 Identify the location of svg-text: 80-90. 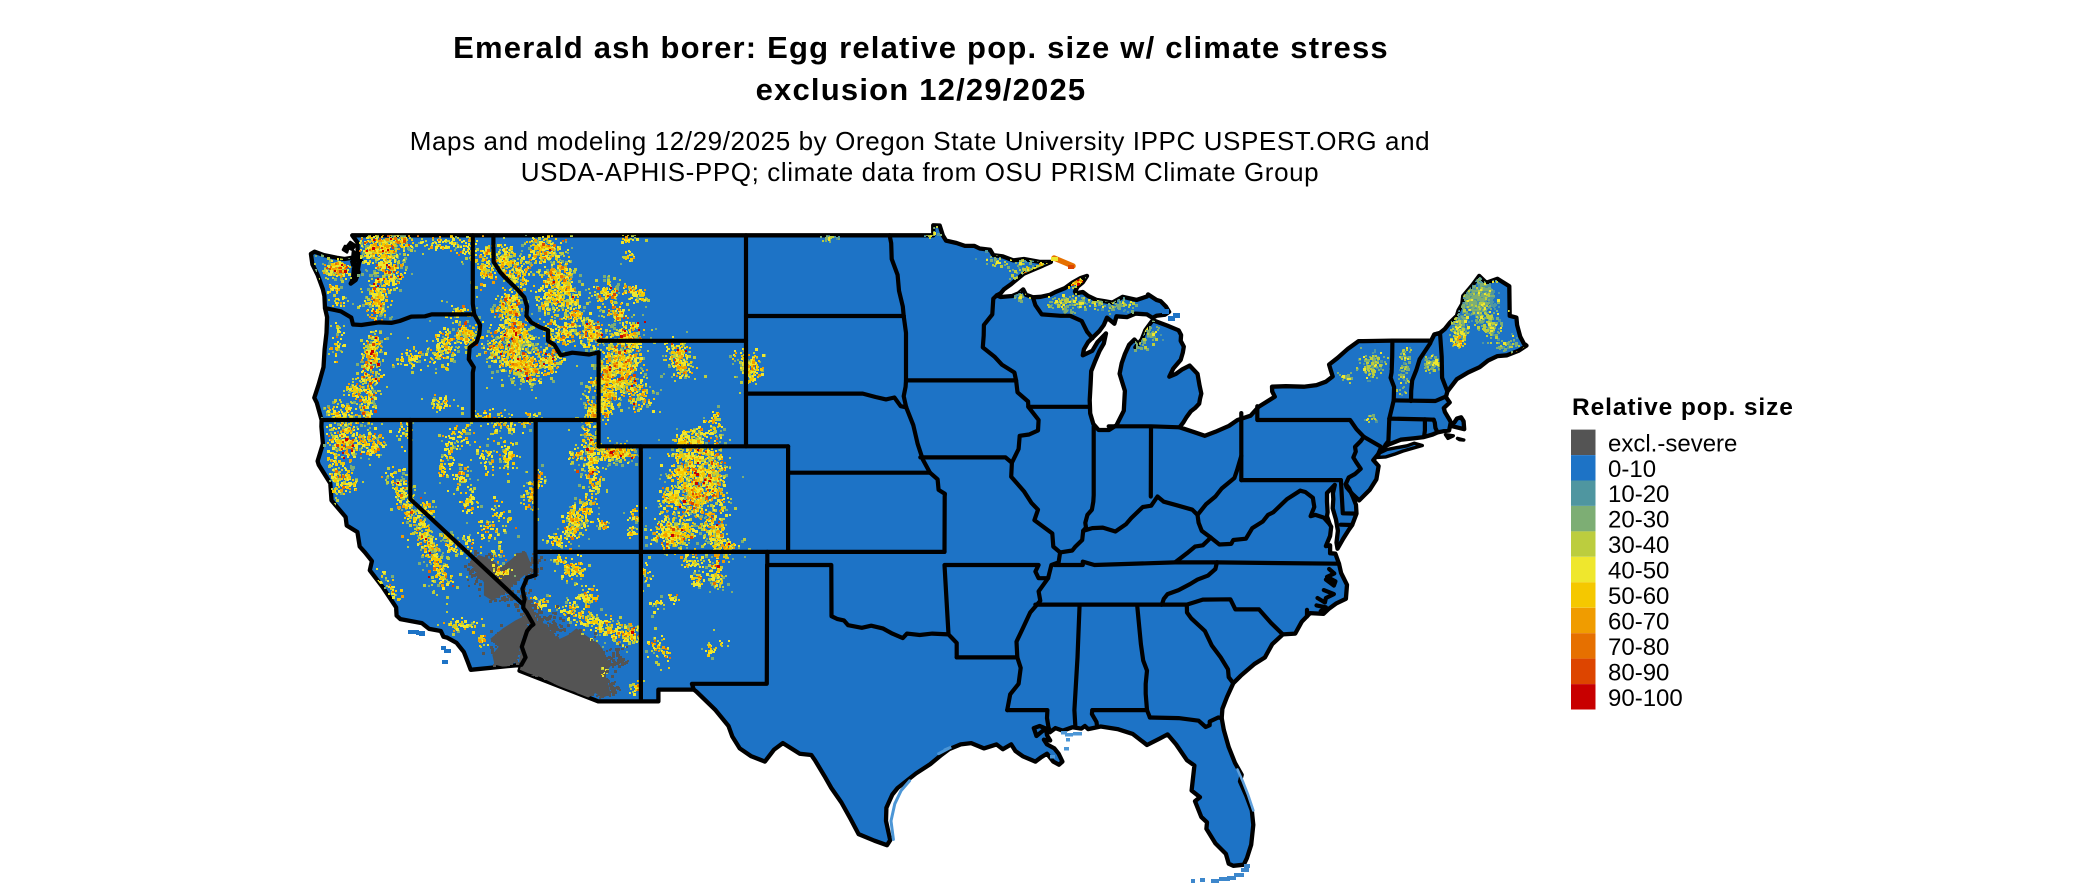
(1638, 672).